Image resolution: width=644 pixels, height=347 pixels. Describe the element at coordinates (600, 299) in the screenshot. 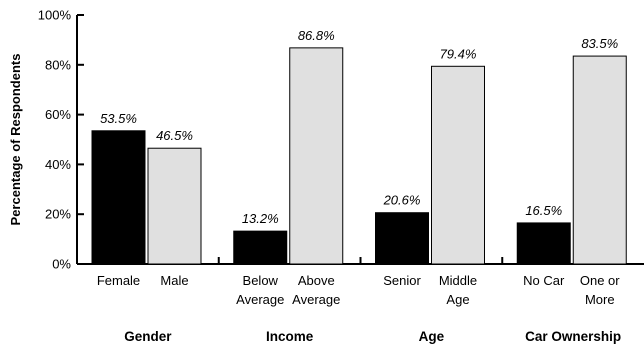

I see `category-label: More` at that location.